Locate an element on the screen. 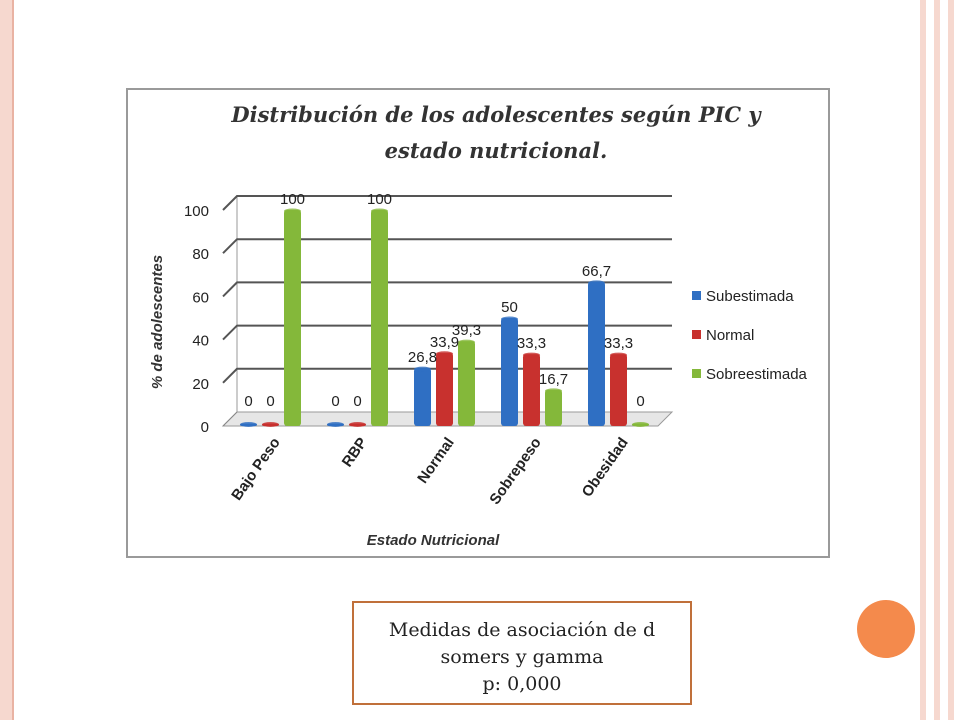 The width and height of the screenshot is (960, 720). x-axis-label: Estado Nutricional is located at coordinates (433, 540).